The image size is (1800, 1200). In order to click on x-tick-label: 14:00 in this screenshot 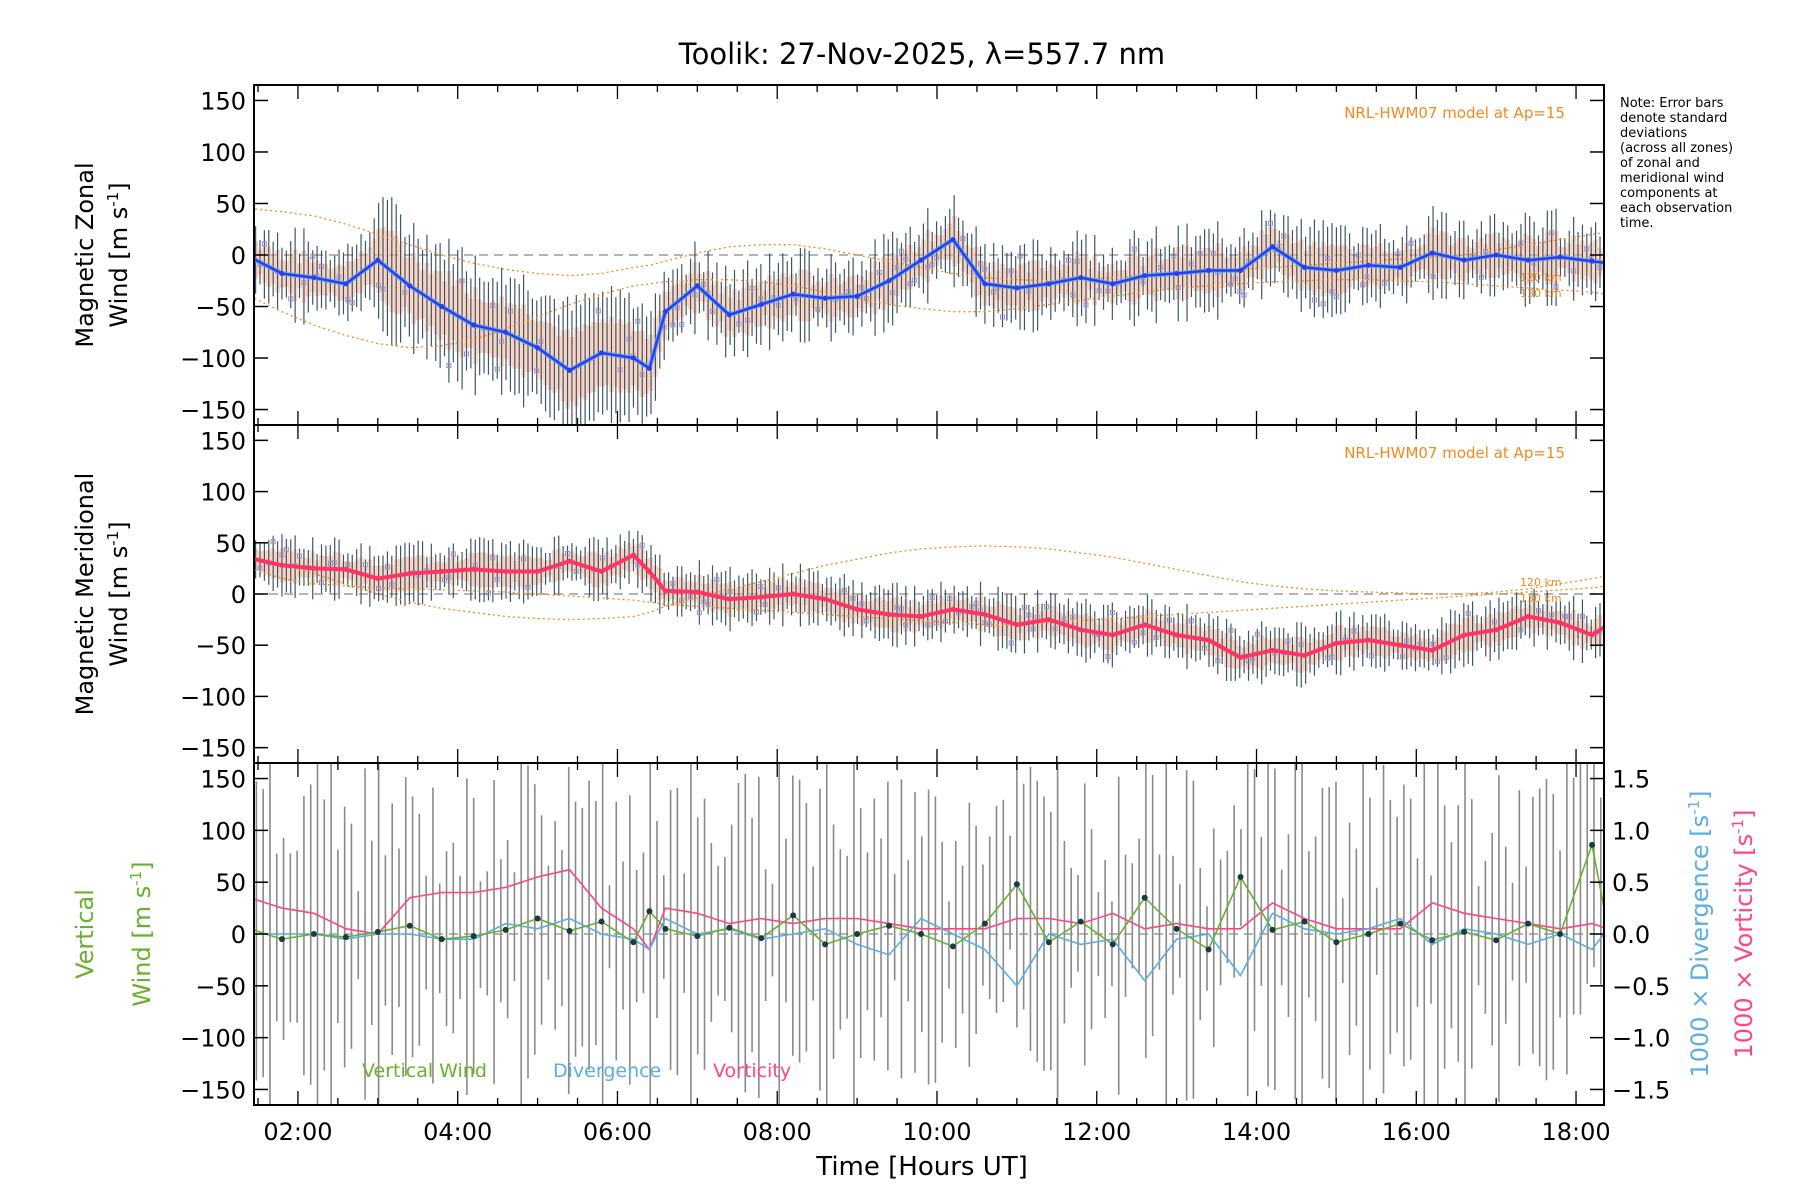, I will do `click(1256, 1132)`.